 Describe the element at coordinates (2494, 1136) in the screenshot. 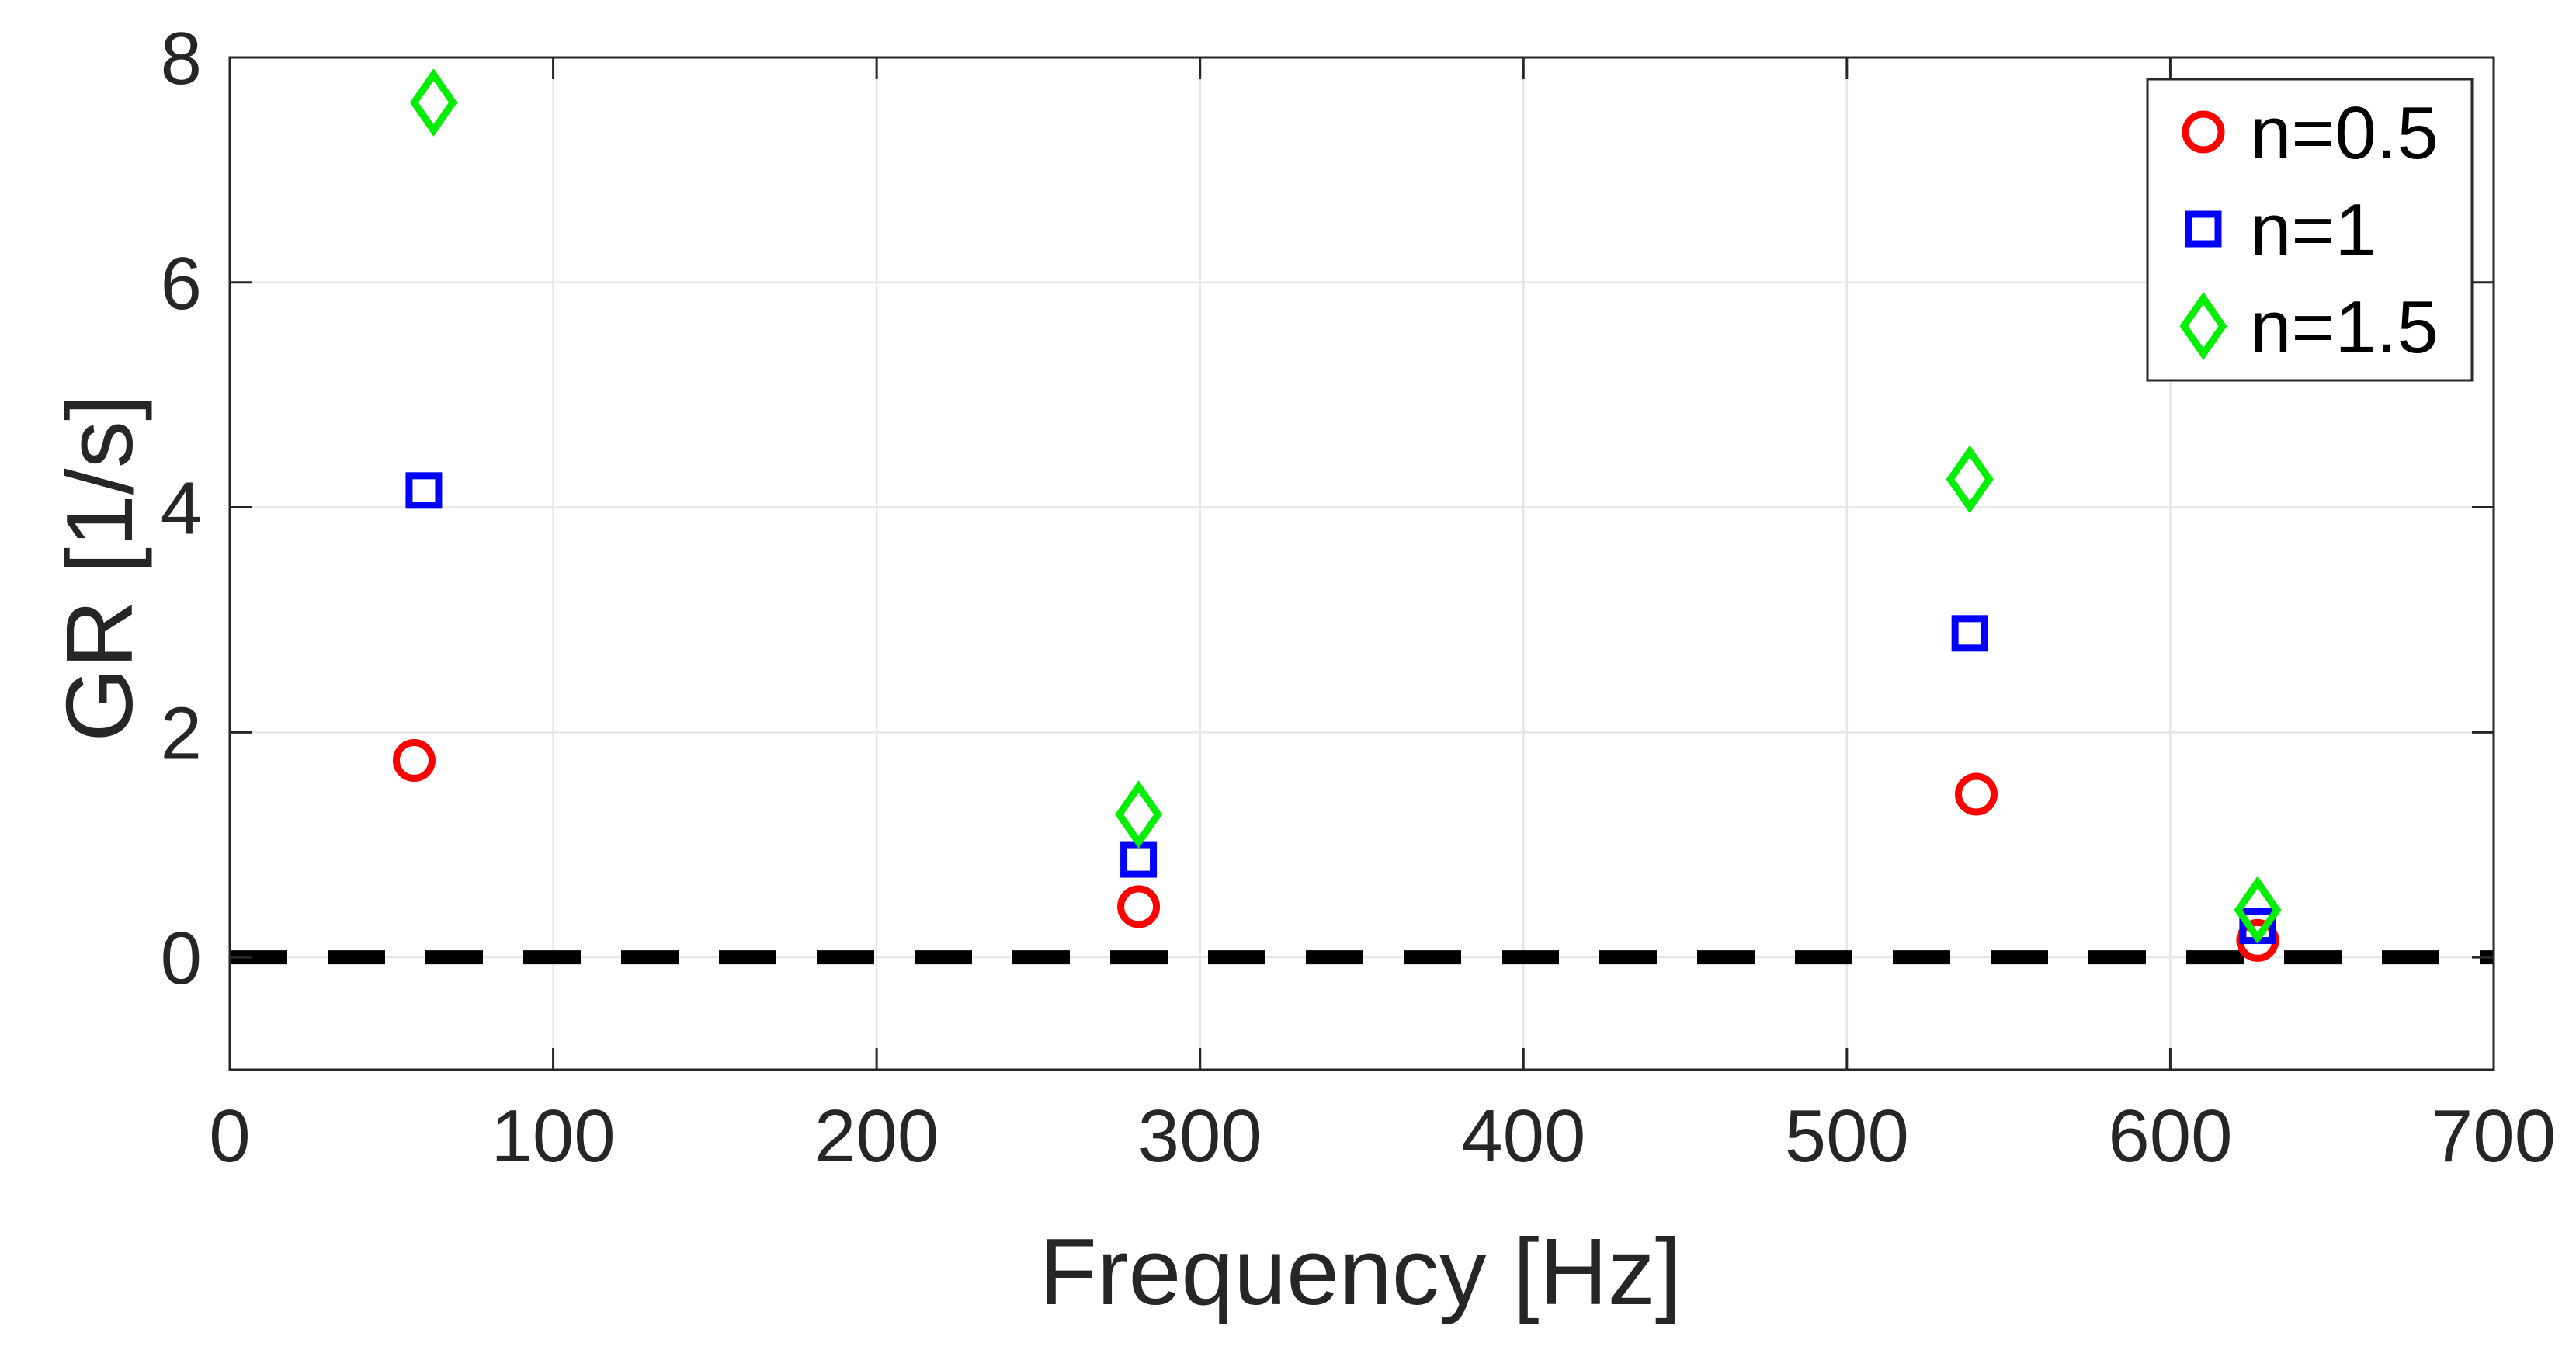

I see `x-tick-label: 700` at that location.